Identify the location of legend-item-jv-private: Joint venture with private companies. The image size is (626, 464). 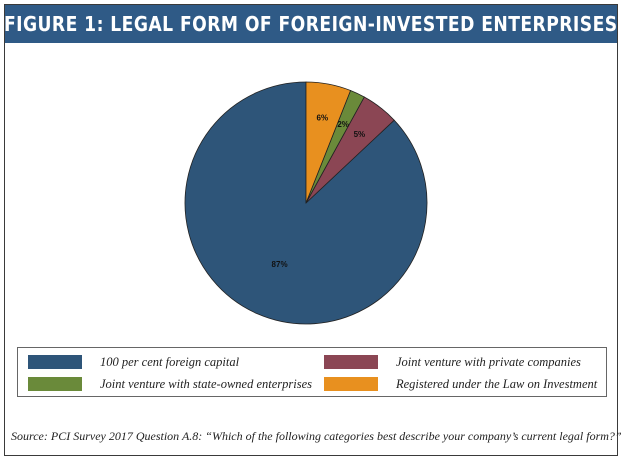
(452, 362).